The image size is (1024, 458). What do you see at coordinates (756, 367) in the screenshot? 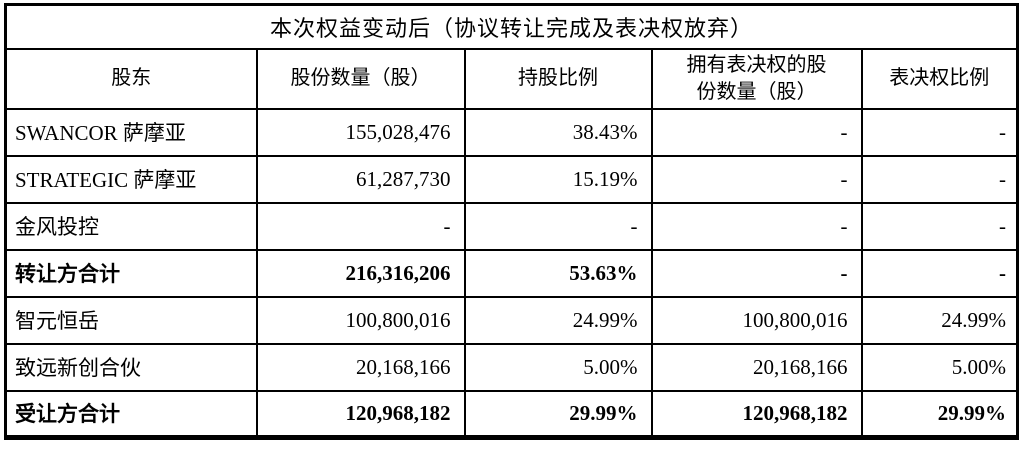
I see `cell-voting-share-count: 20,168,166` at bounding box center [756, 367].